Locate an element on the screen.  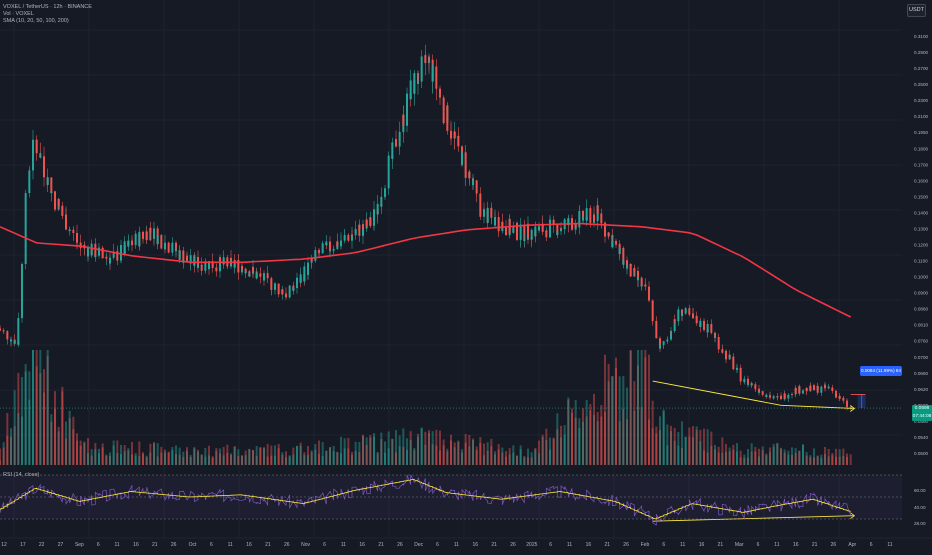
symbol-title: VOXEL / TetherUS · 12h · BINANCE is located at coordinates (47, 7).